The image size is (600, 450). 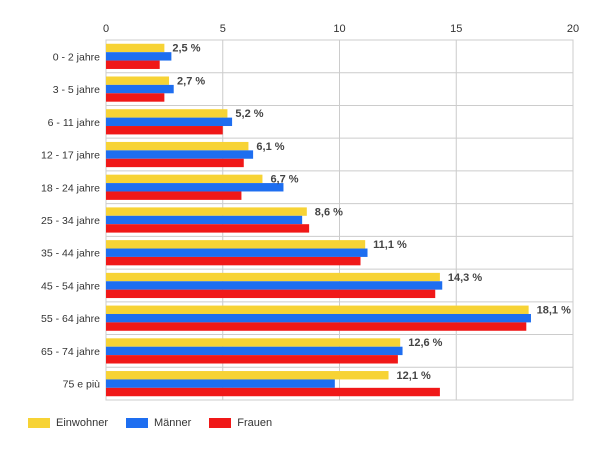 What do you see at coordinates (106, 29) in the screenshot?
I see `x-tick-label: 0` at bounding box center [106, 29].